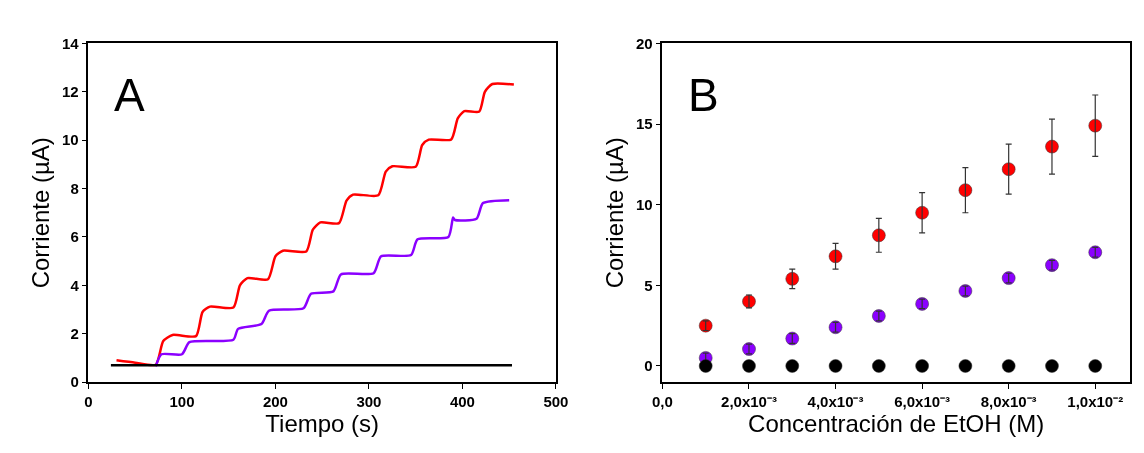 This screenshot has width=1144, height=453. What do you see at coordinates (462, 401) in the screenshot?
I see `x-tick-label: 400` at bounding box center [462, 401].